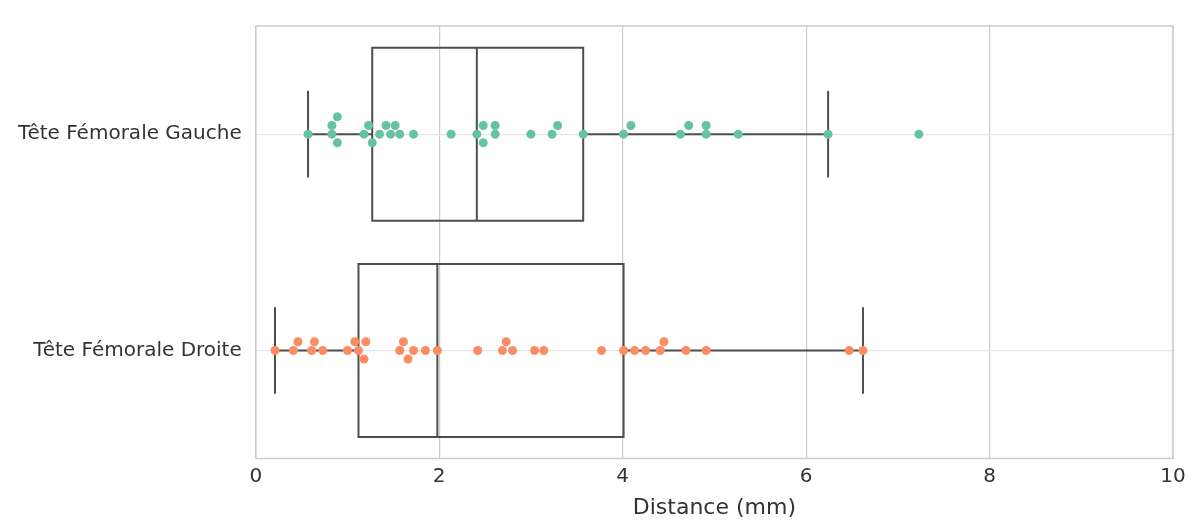 Image resolution: width=1195 pixels, height=527 pixels. What do you see at coordinates (989, 474) in the screenshot?
I see `x-tick-label: 8` at bounding box center [989, 474].